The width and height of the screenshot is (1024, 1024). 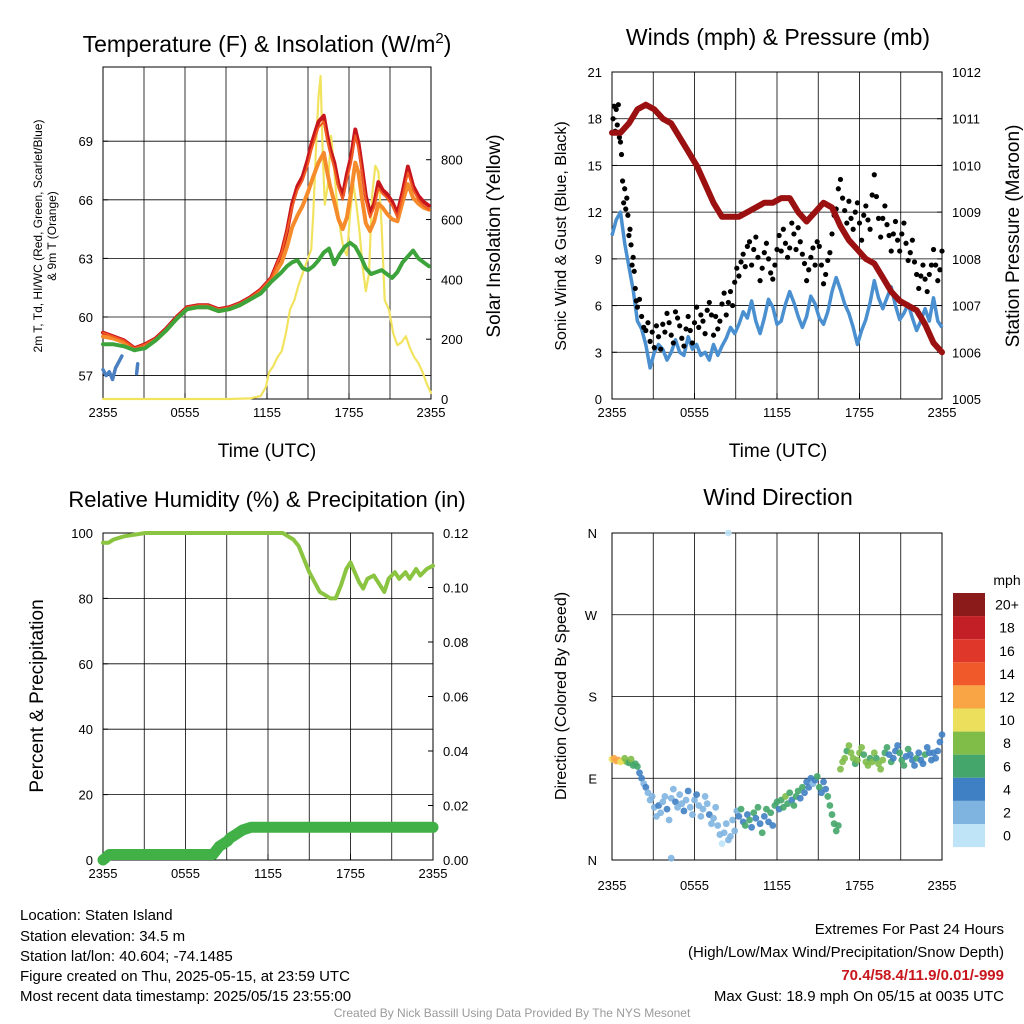 I want to click on colorbar-label: 4, so click(x=1007, y=789).